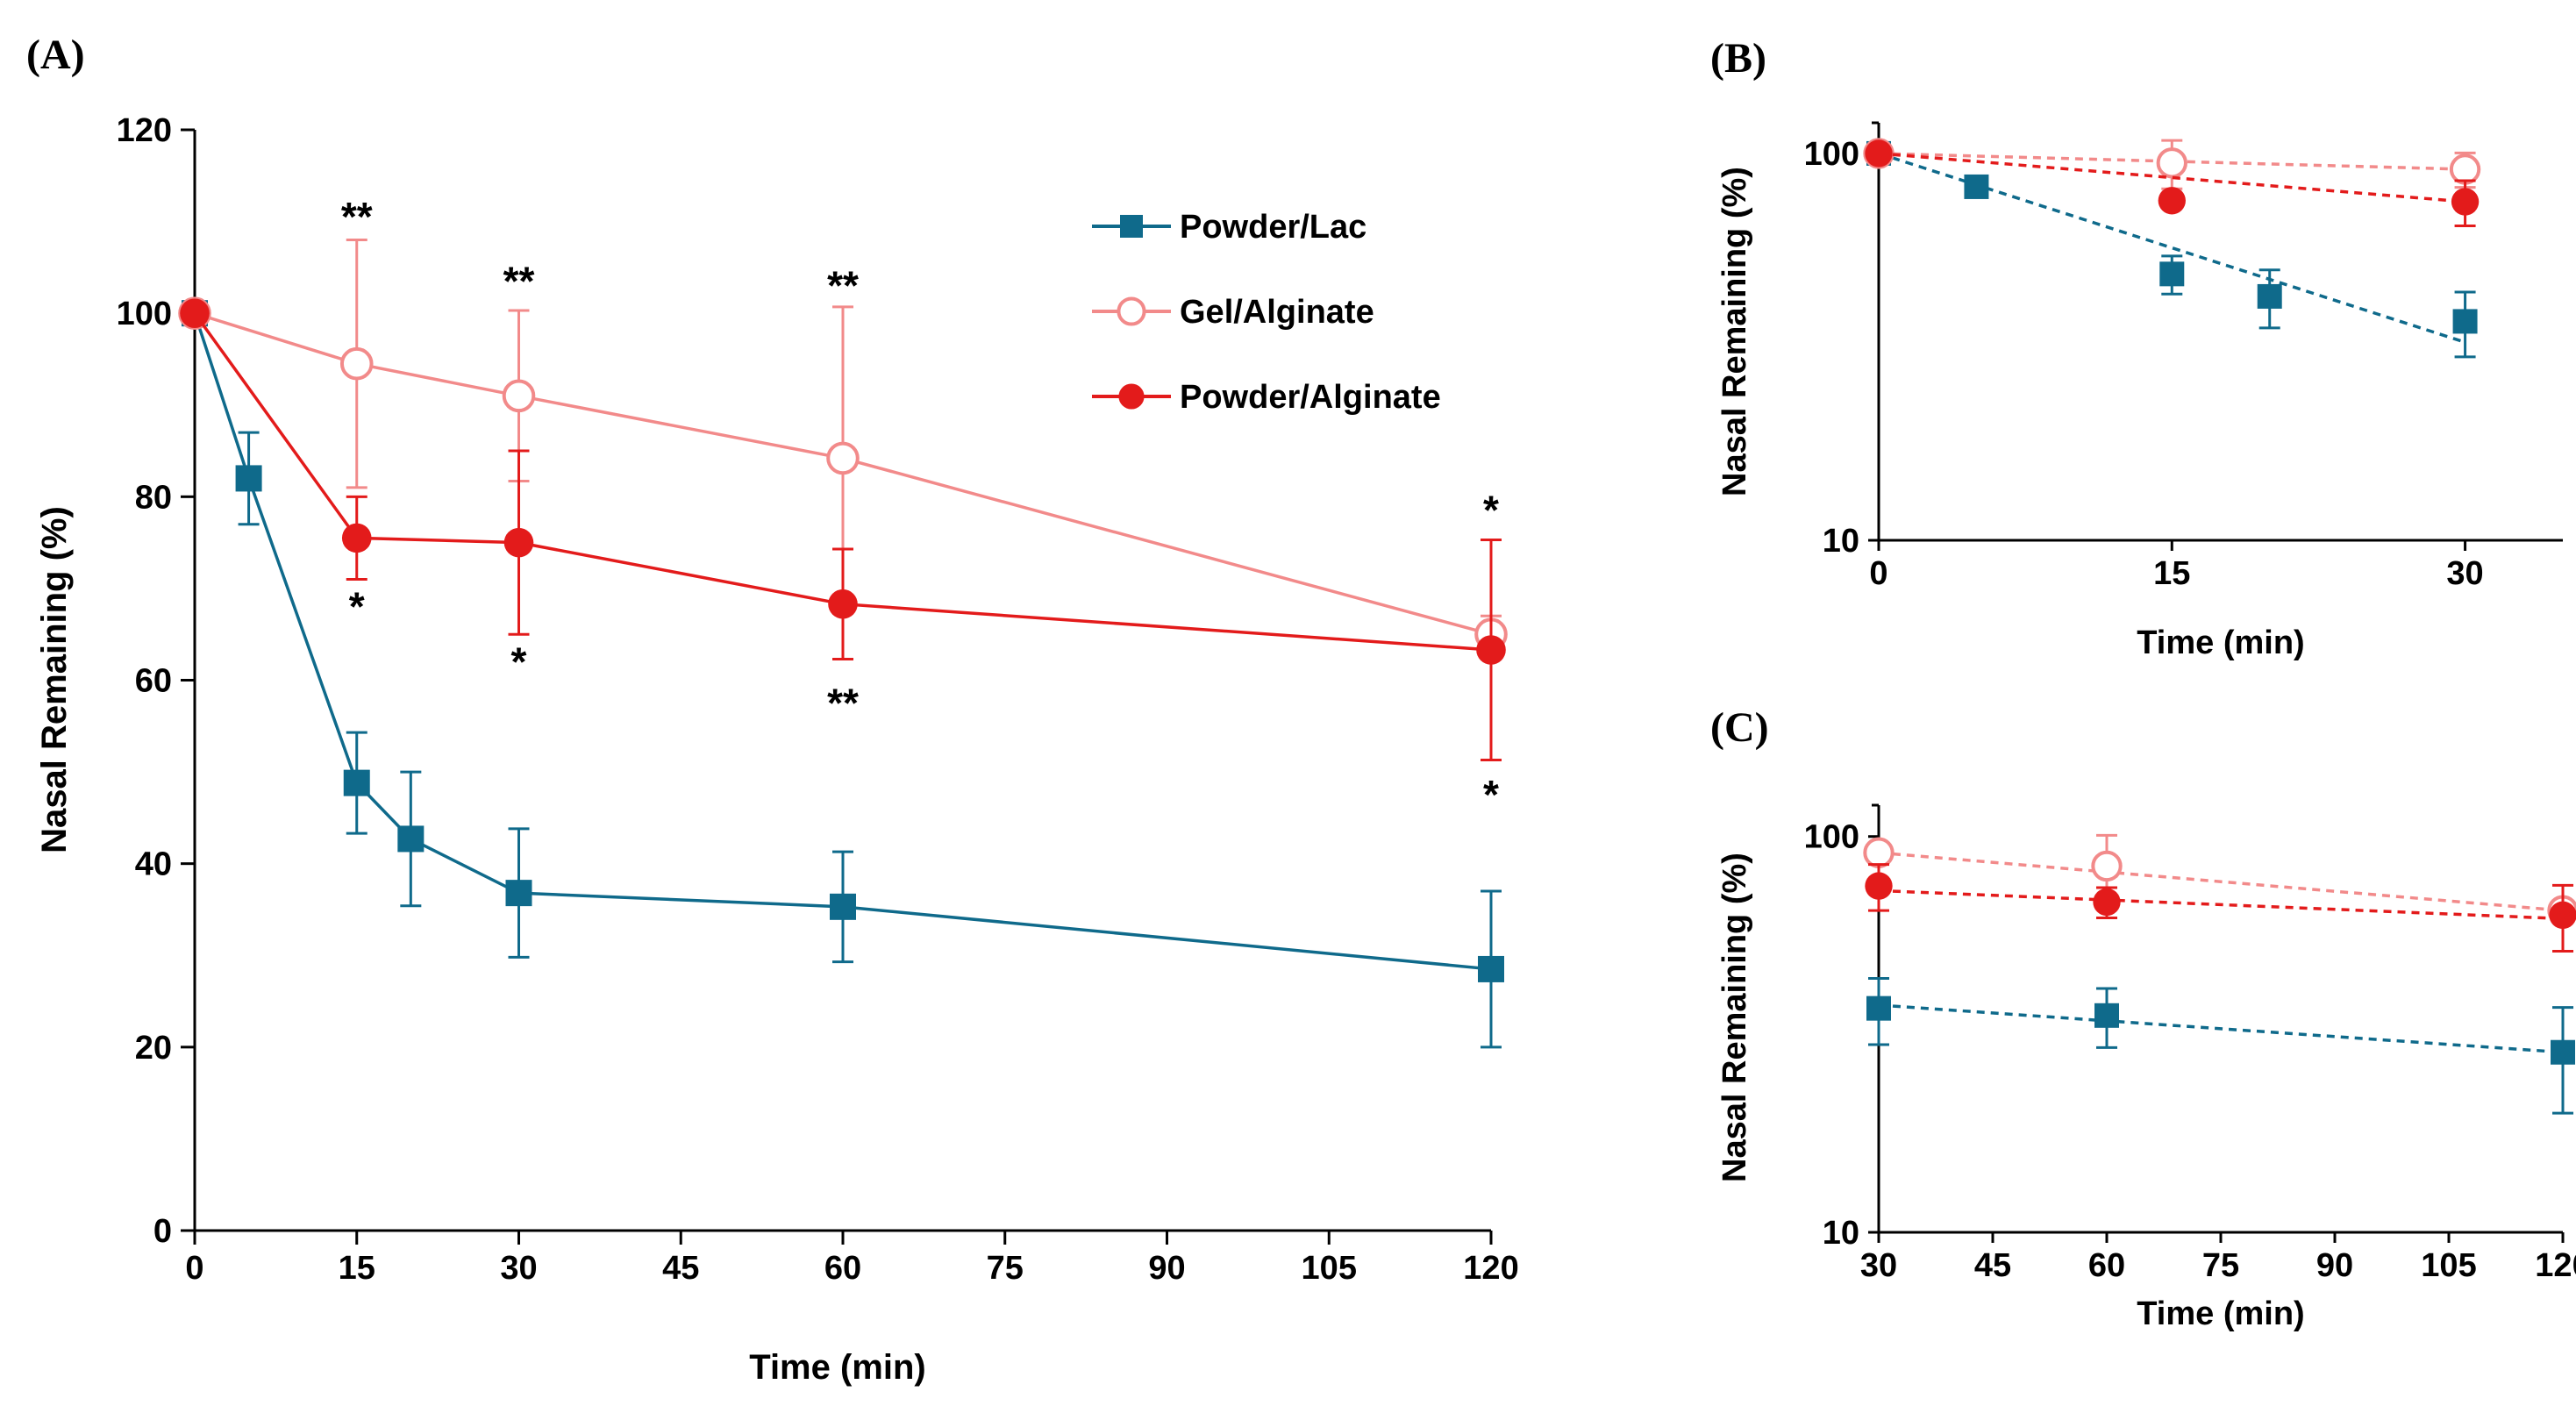 The width and height of the screenshot is (2576, 1413). What do you see at coordinates (153, 864) in the screenshot?
I see `y-tick-label: 40` at bounding box center [153, 864].